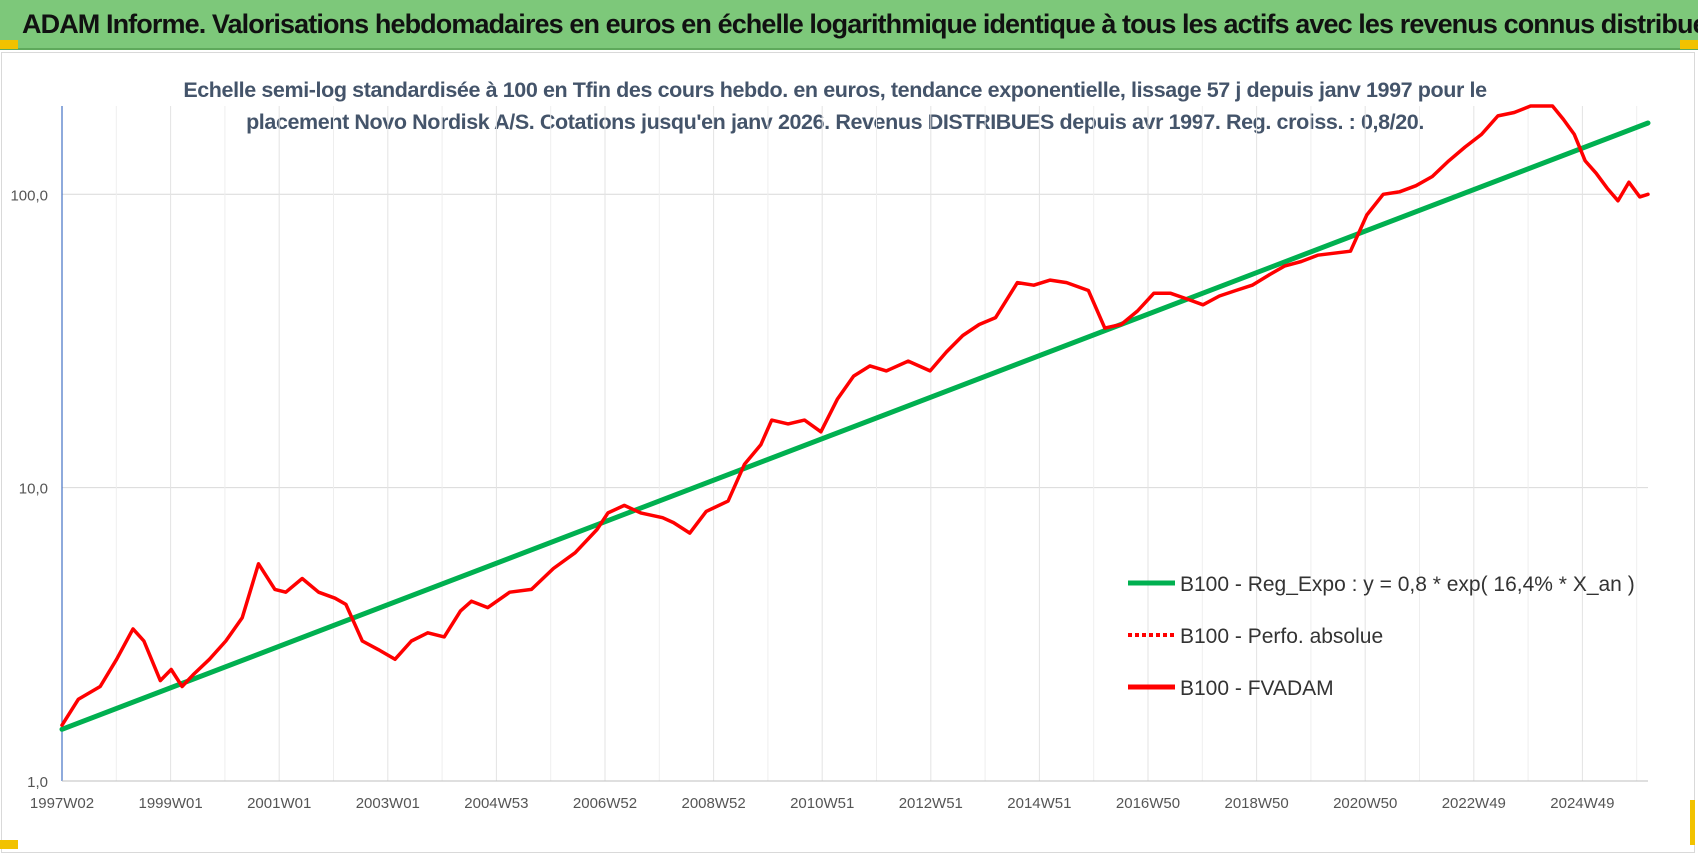 This screenshot has width=1698, height=855. What do you see at coordinates (496, 803) in the screenshot?
I see `x-tick-label: 2004W53` at bounding box center [496, 803].